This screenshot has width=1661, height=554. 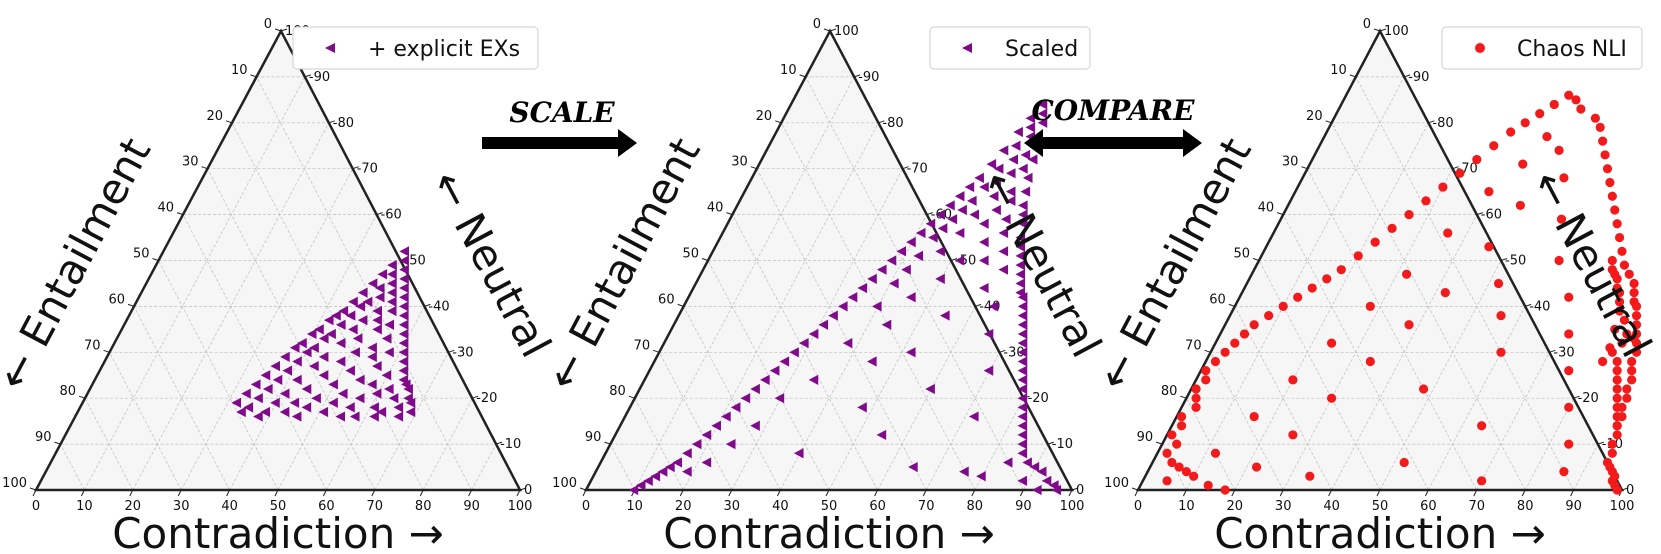 I want to click on compare-double-arrow, so click(x=1113, y=143).